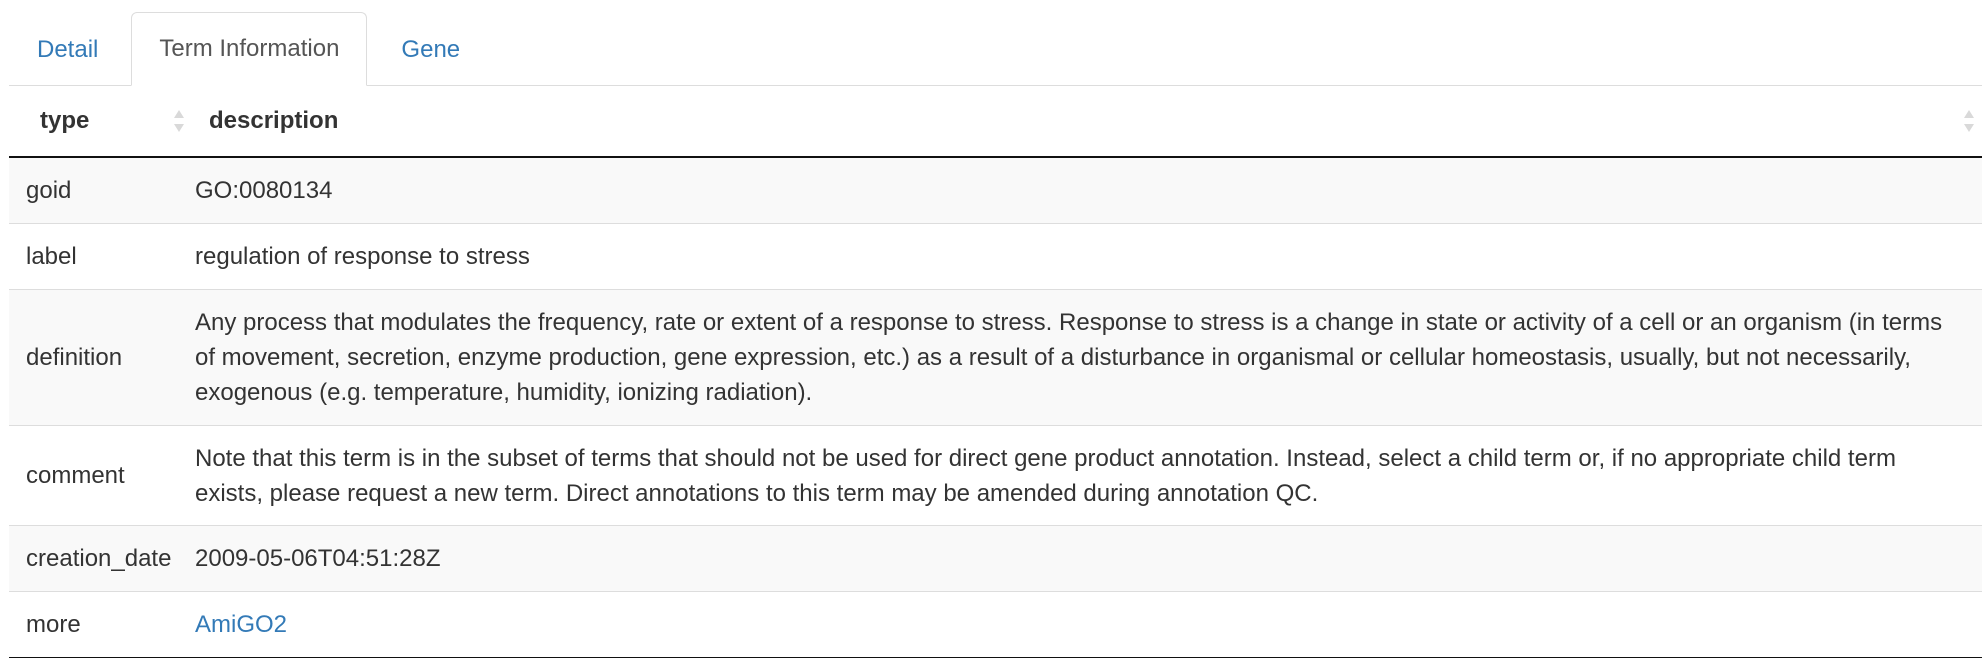 This screenshot has width=1985, height=659. I want to click on tab-bar: Detail Term Information Gene, so click(995, 49).